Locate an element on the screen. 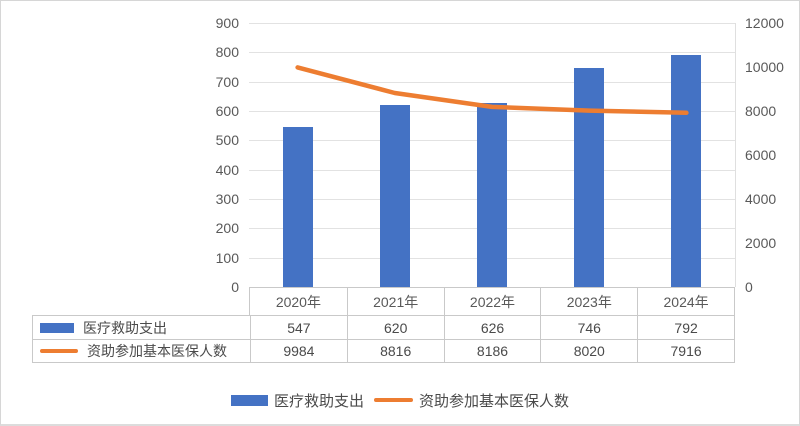  table-header-cell: 2023年 is located at coordinates (588, 301).